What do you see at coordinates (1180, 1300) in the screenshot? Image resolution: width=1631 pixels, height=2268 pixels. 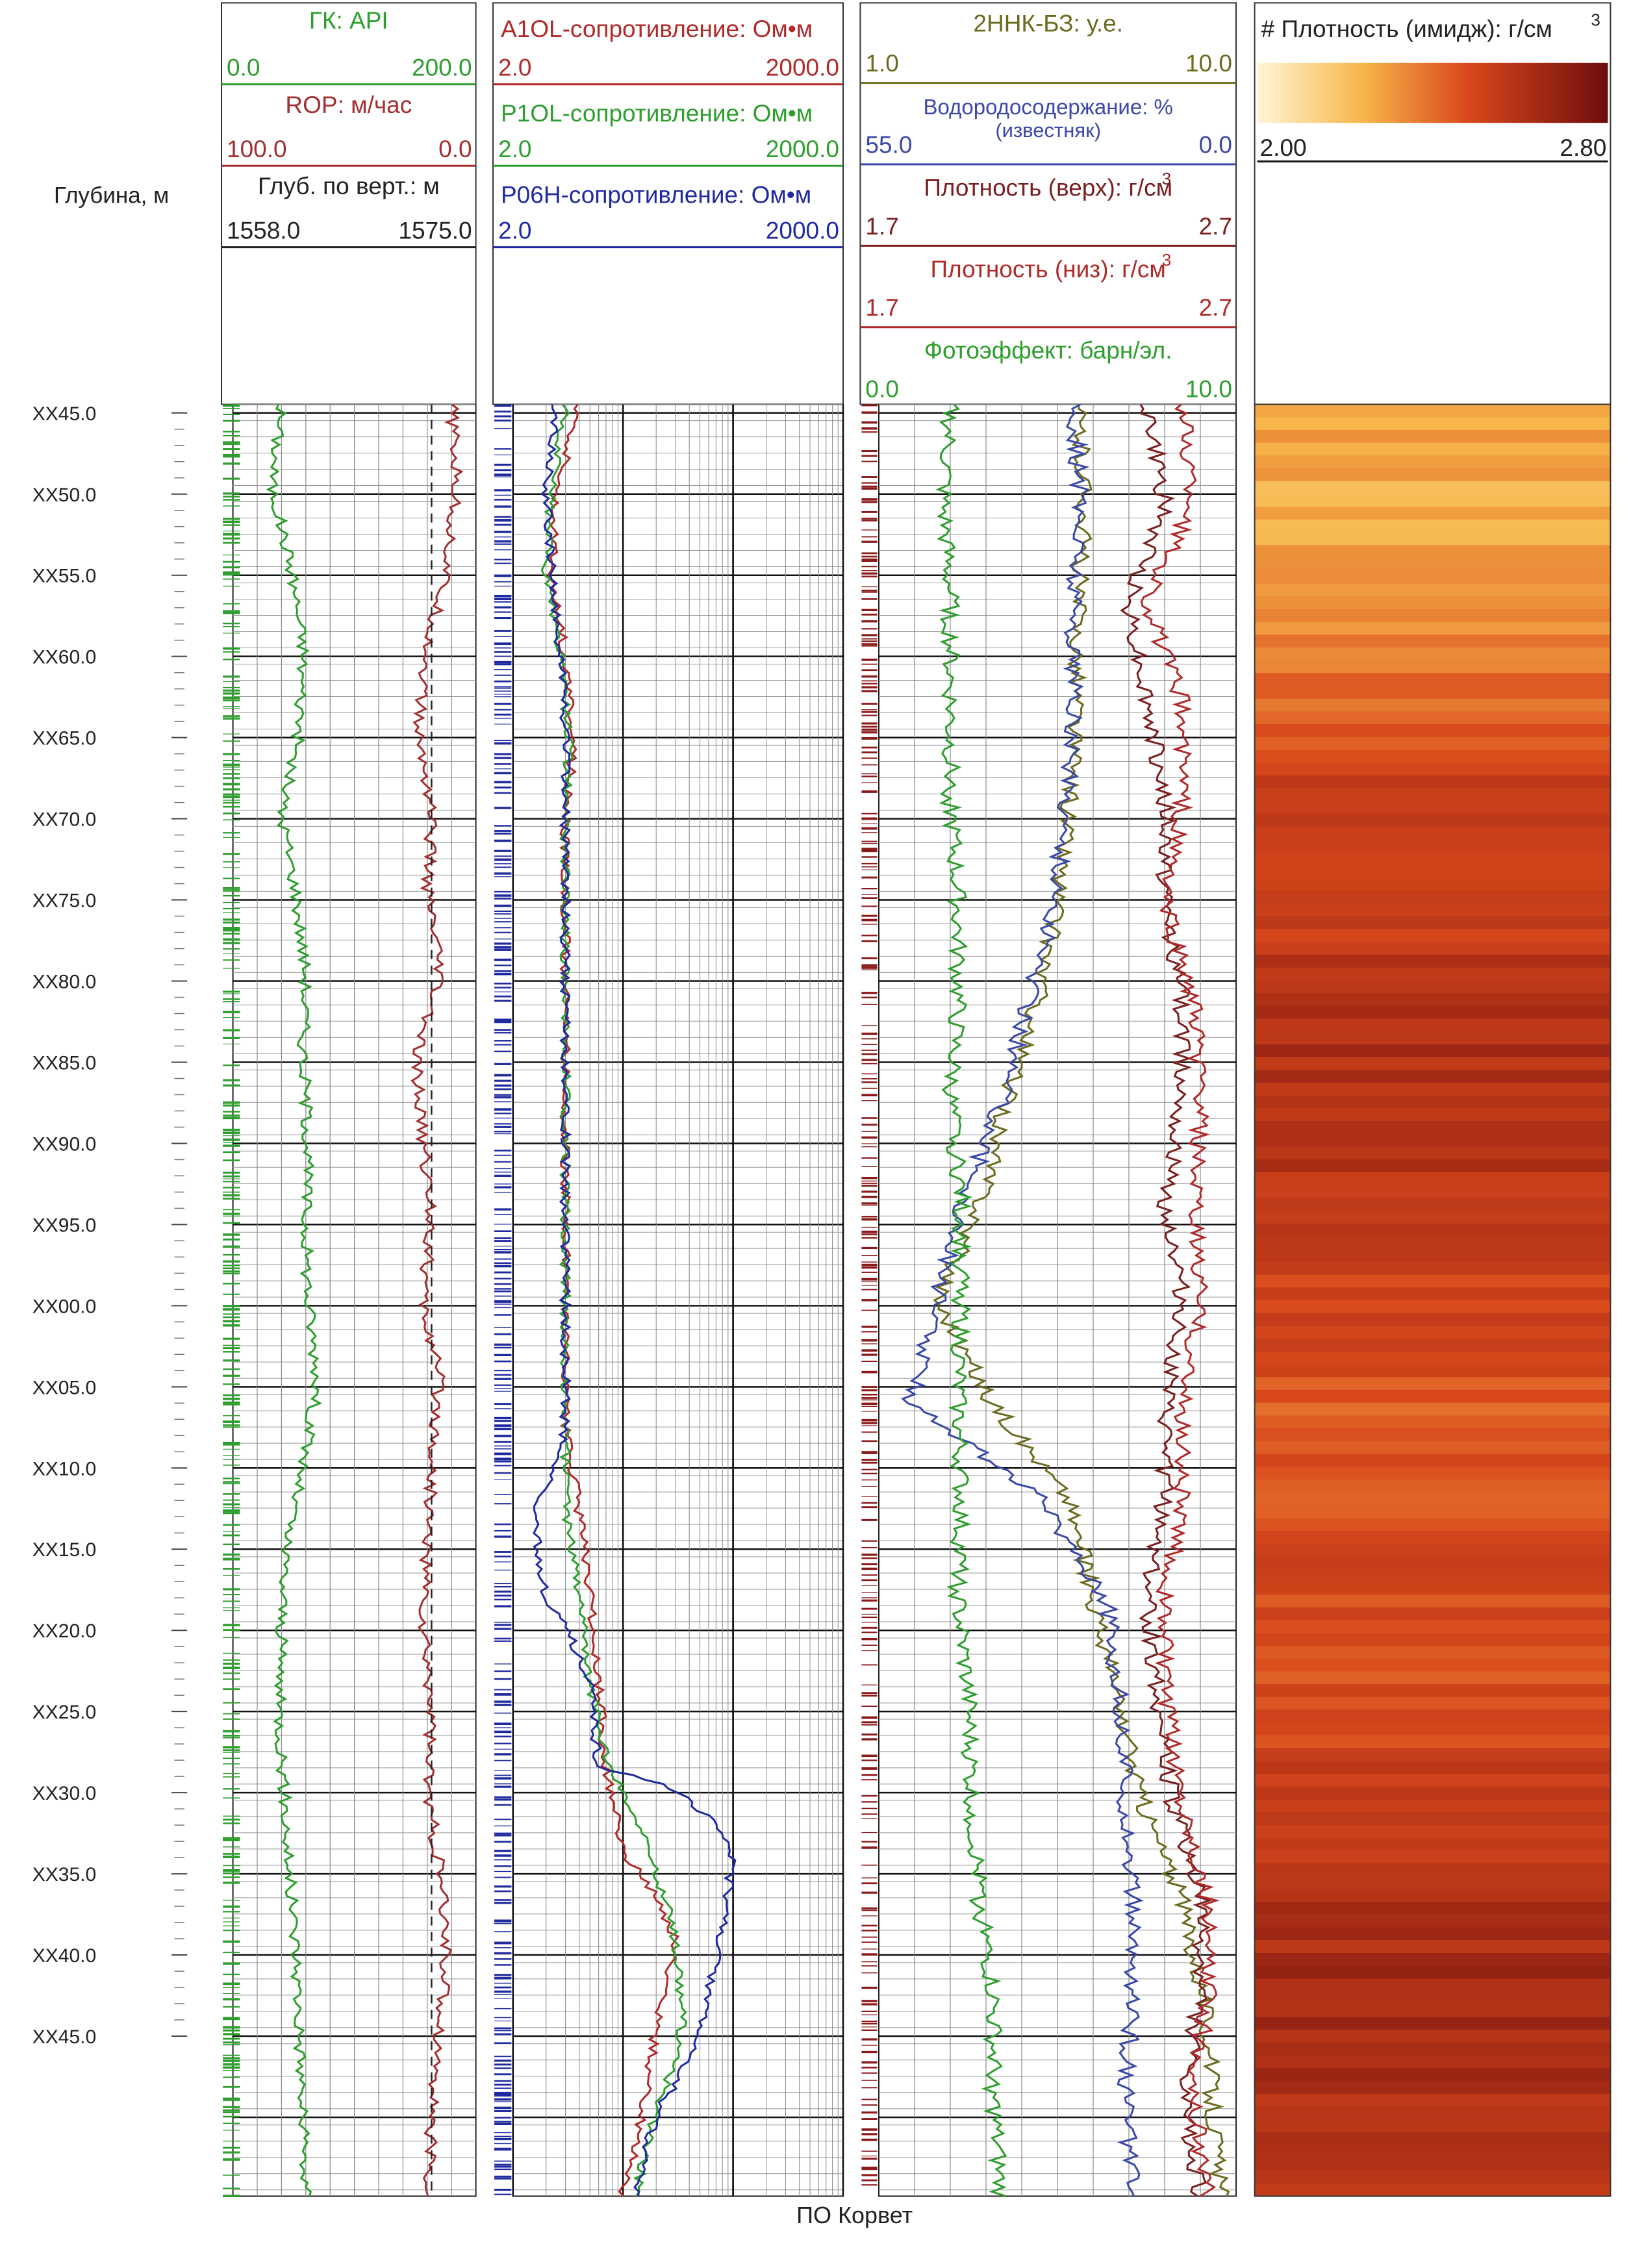 I see `curve-плотность-низ-` at bounding box center [1180, 1300].